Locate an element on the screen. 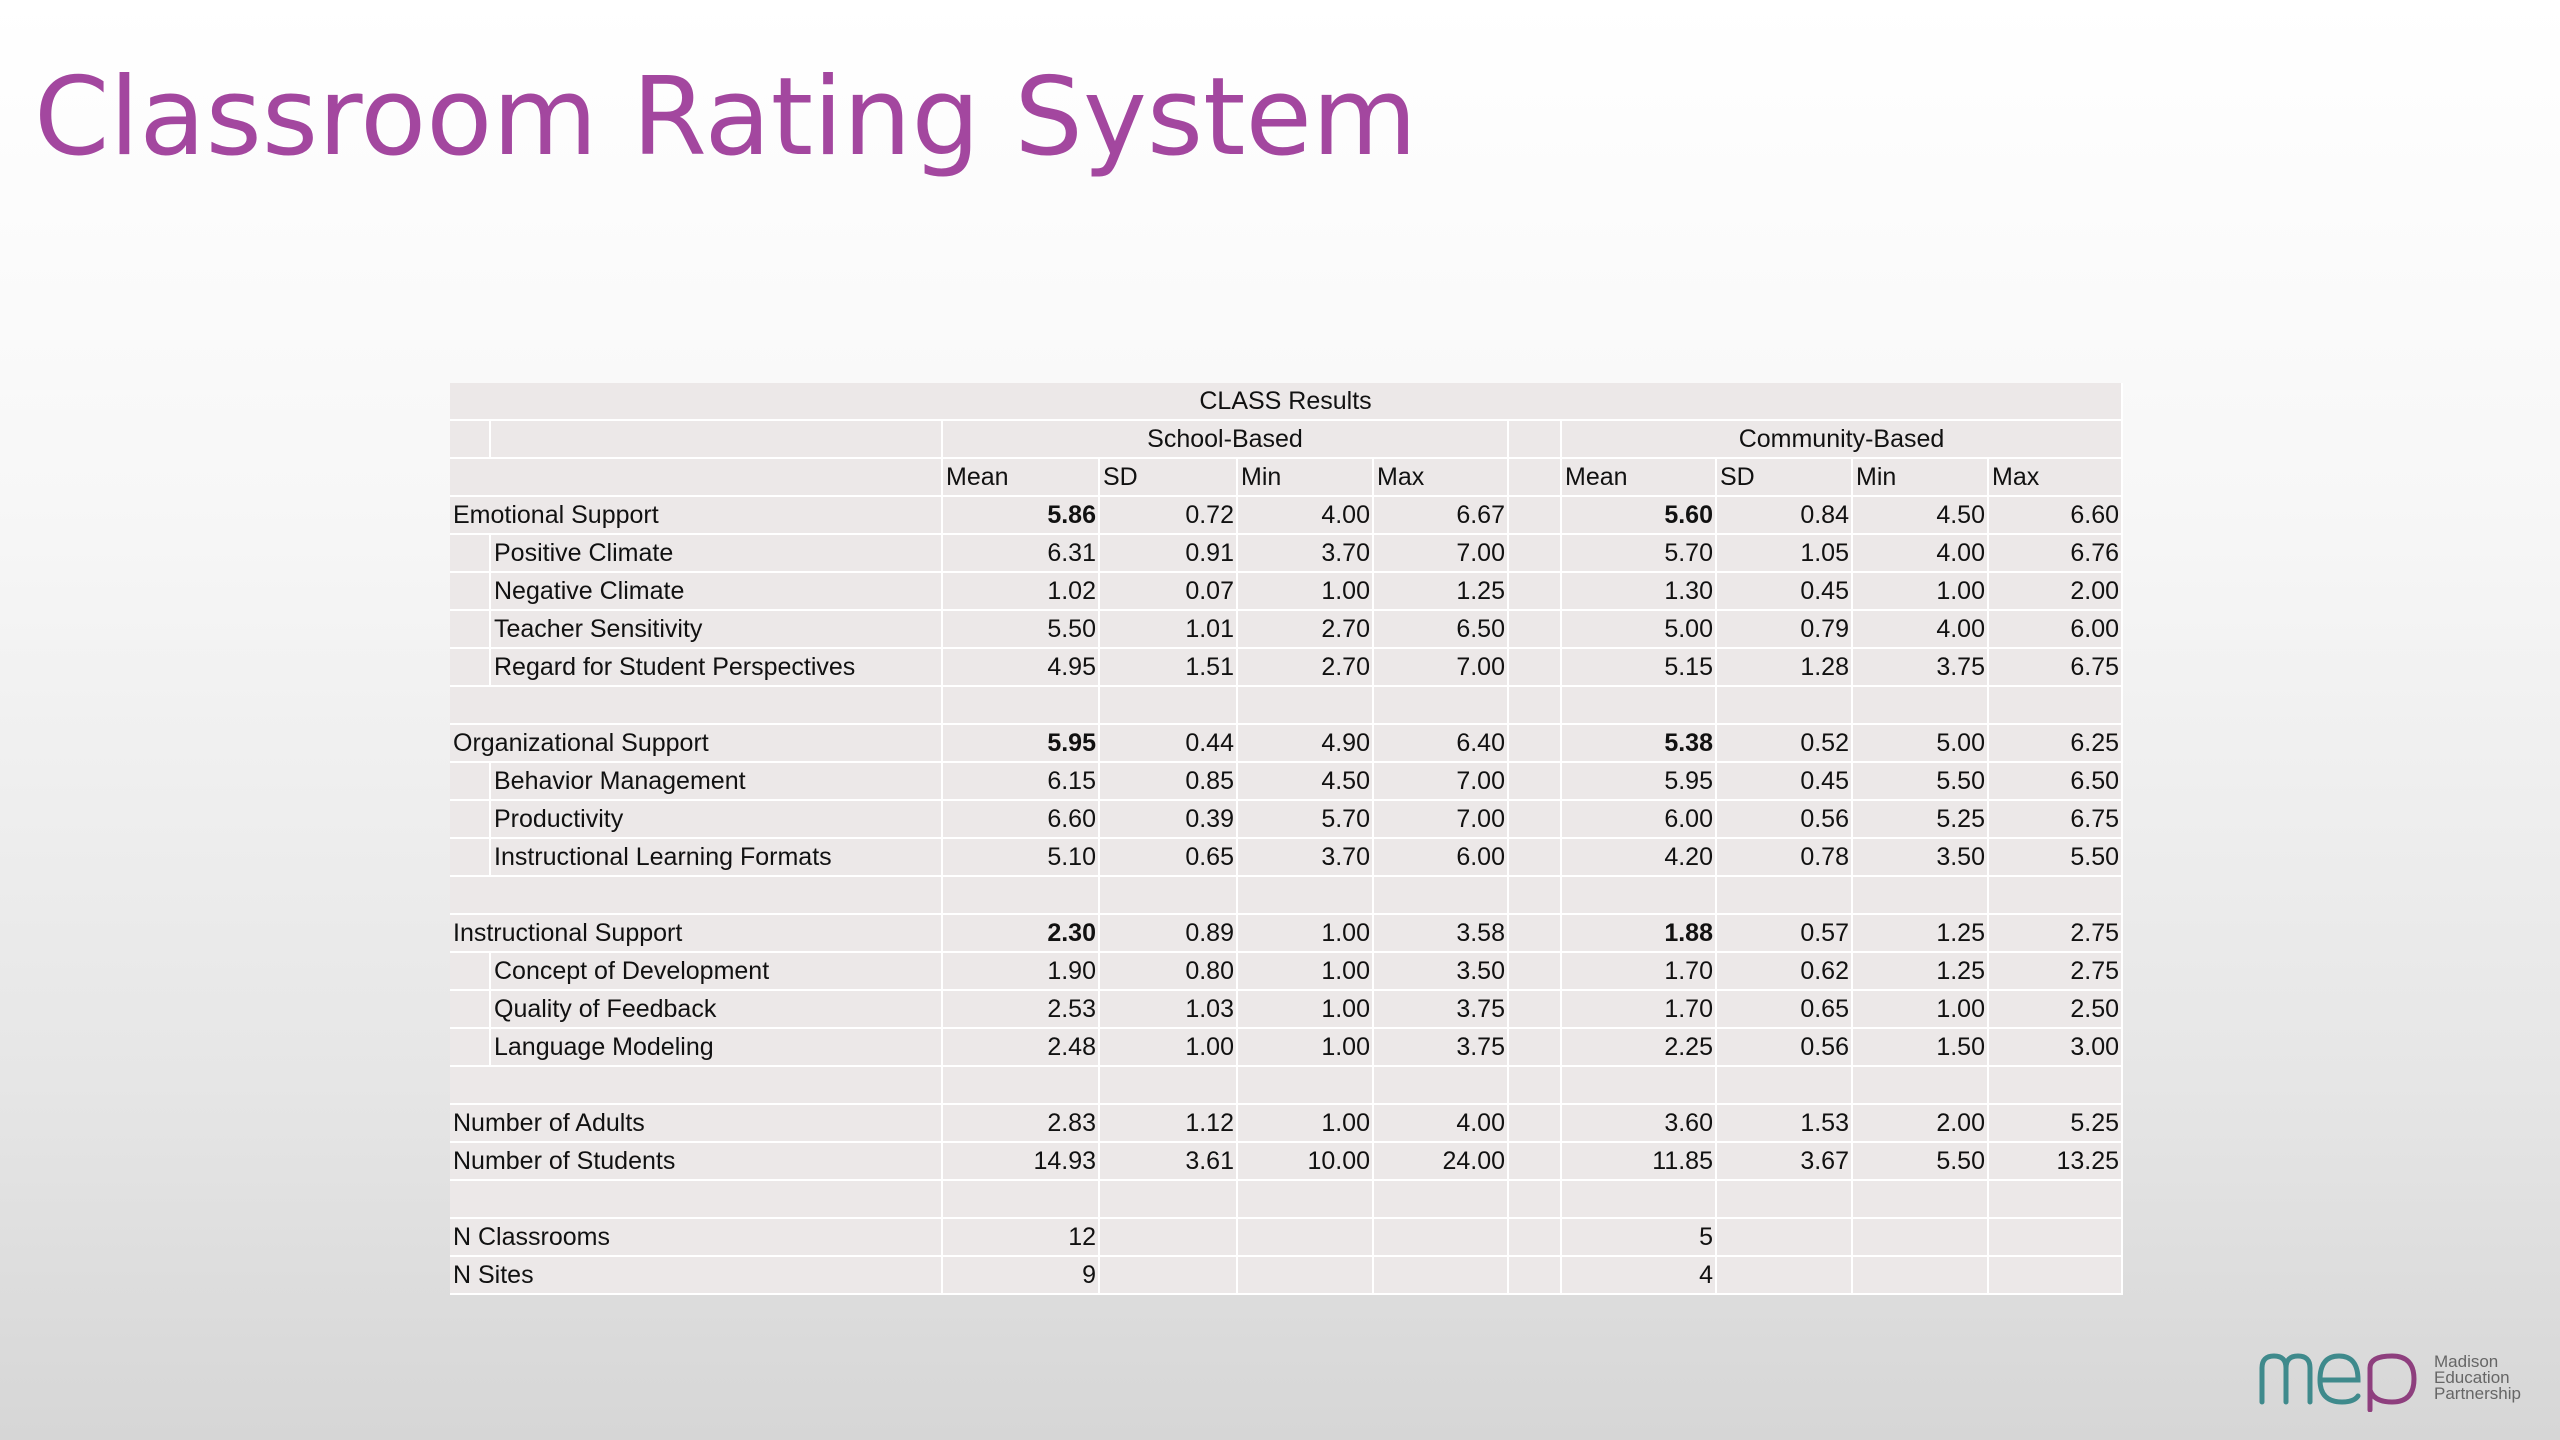 The image size is (2560, 1440). community-max-cell: 13.25 is located at coordinates (2056, 1161).